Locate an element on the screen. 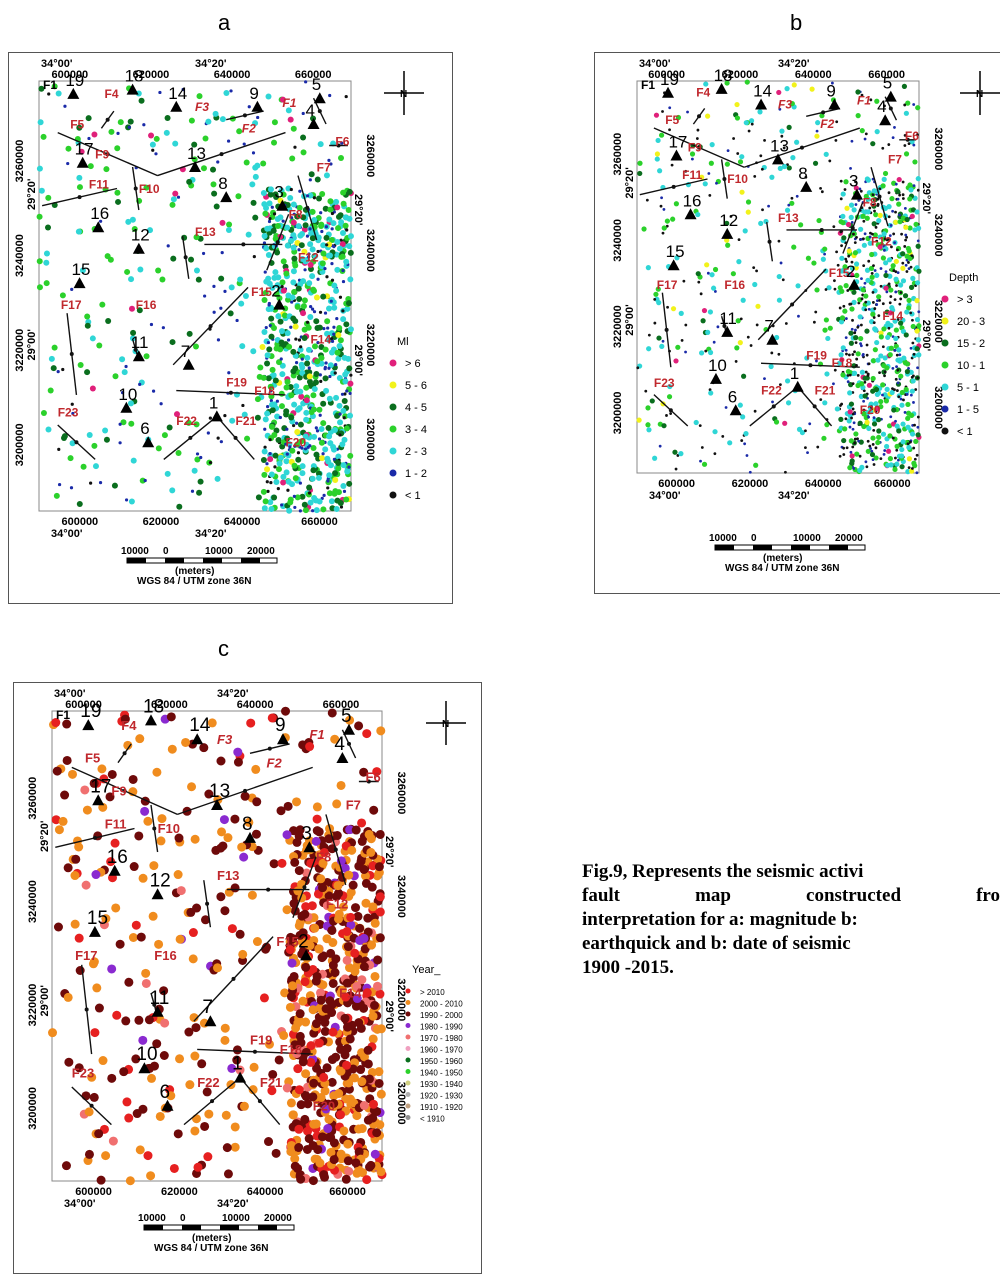 This screenshot has height=1278, width=1000. northing-left-label: 3240000 is located at coordinates (20, 255).